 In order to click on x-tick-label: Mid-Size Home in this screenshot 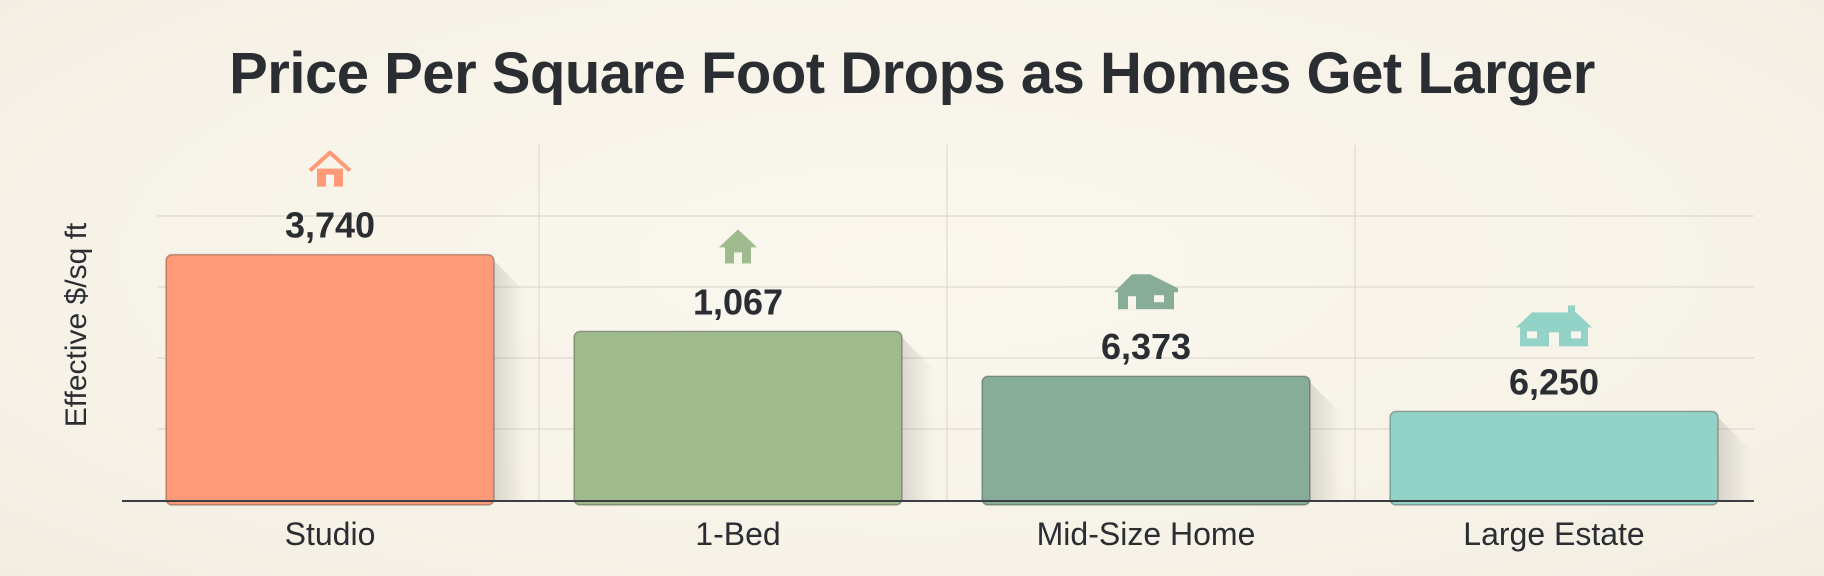, I will do `click(1146, 534)`.